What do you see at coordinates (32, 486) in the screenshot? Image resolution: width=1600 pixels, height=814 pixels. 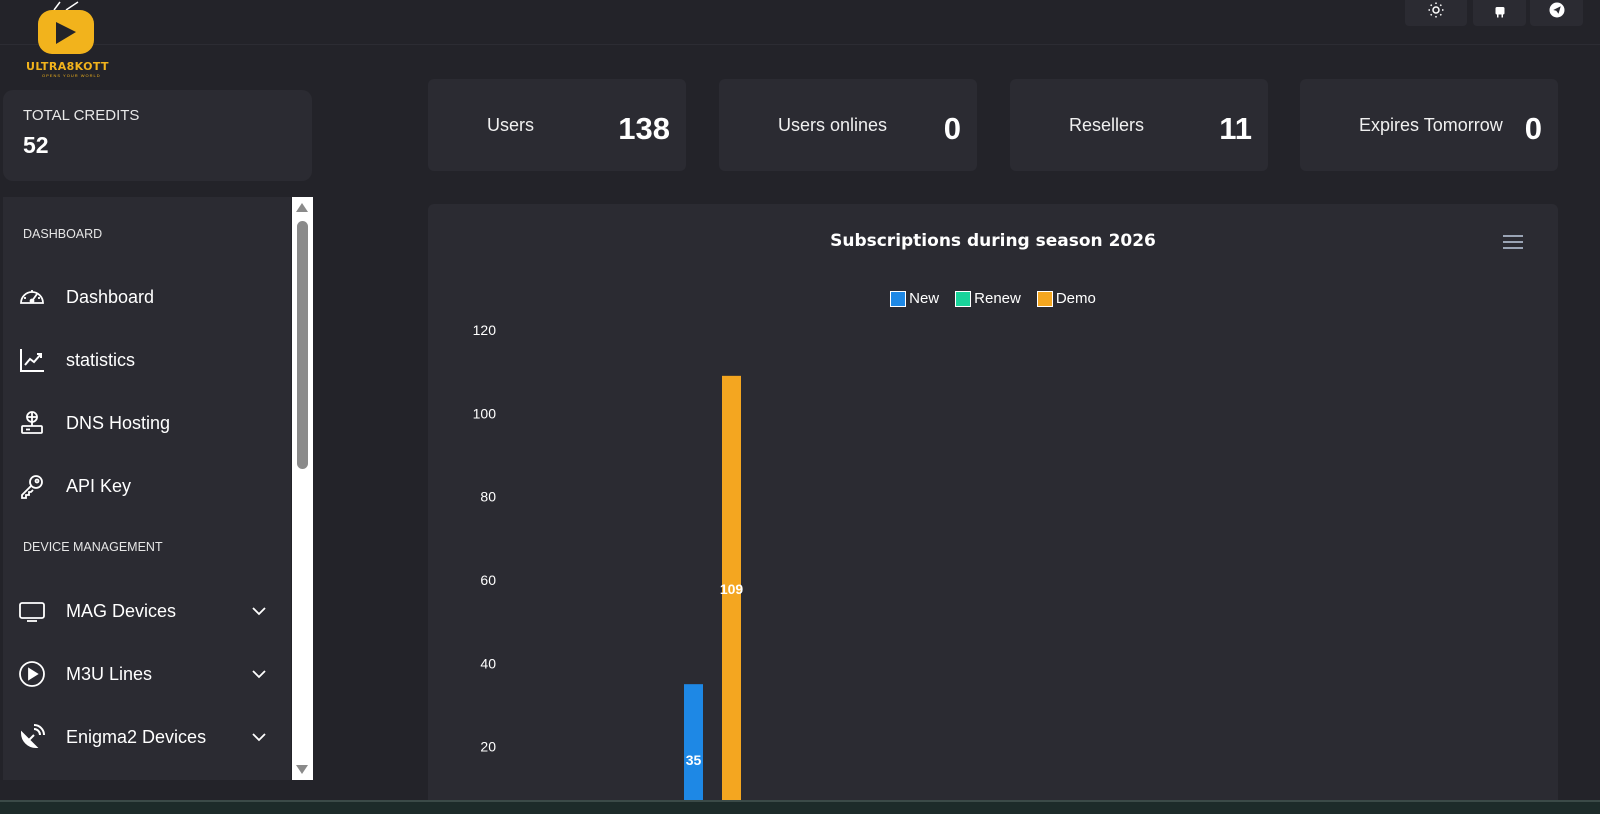 I see `key-icon` at bounding box center [32, 486].